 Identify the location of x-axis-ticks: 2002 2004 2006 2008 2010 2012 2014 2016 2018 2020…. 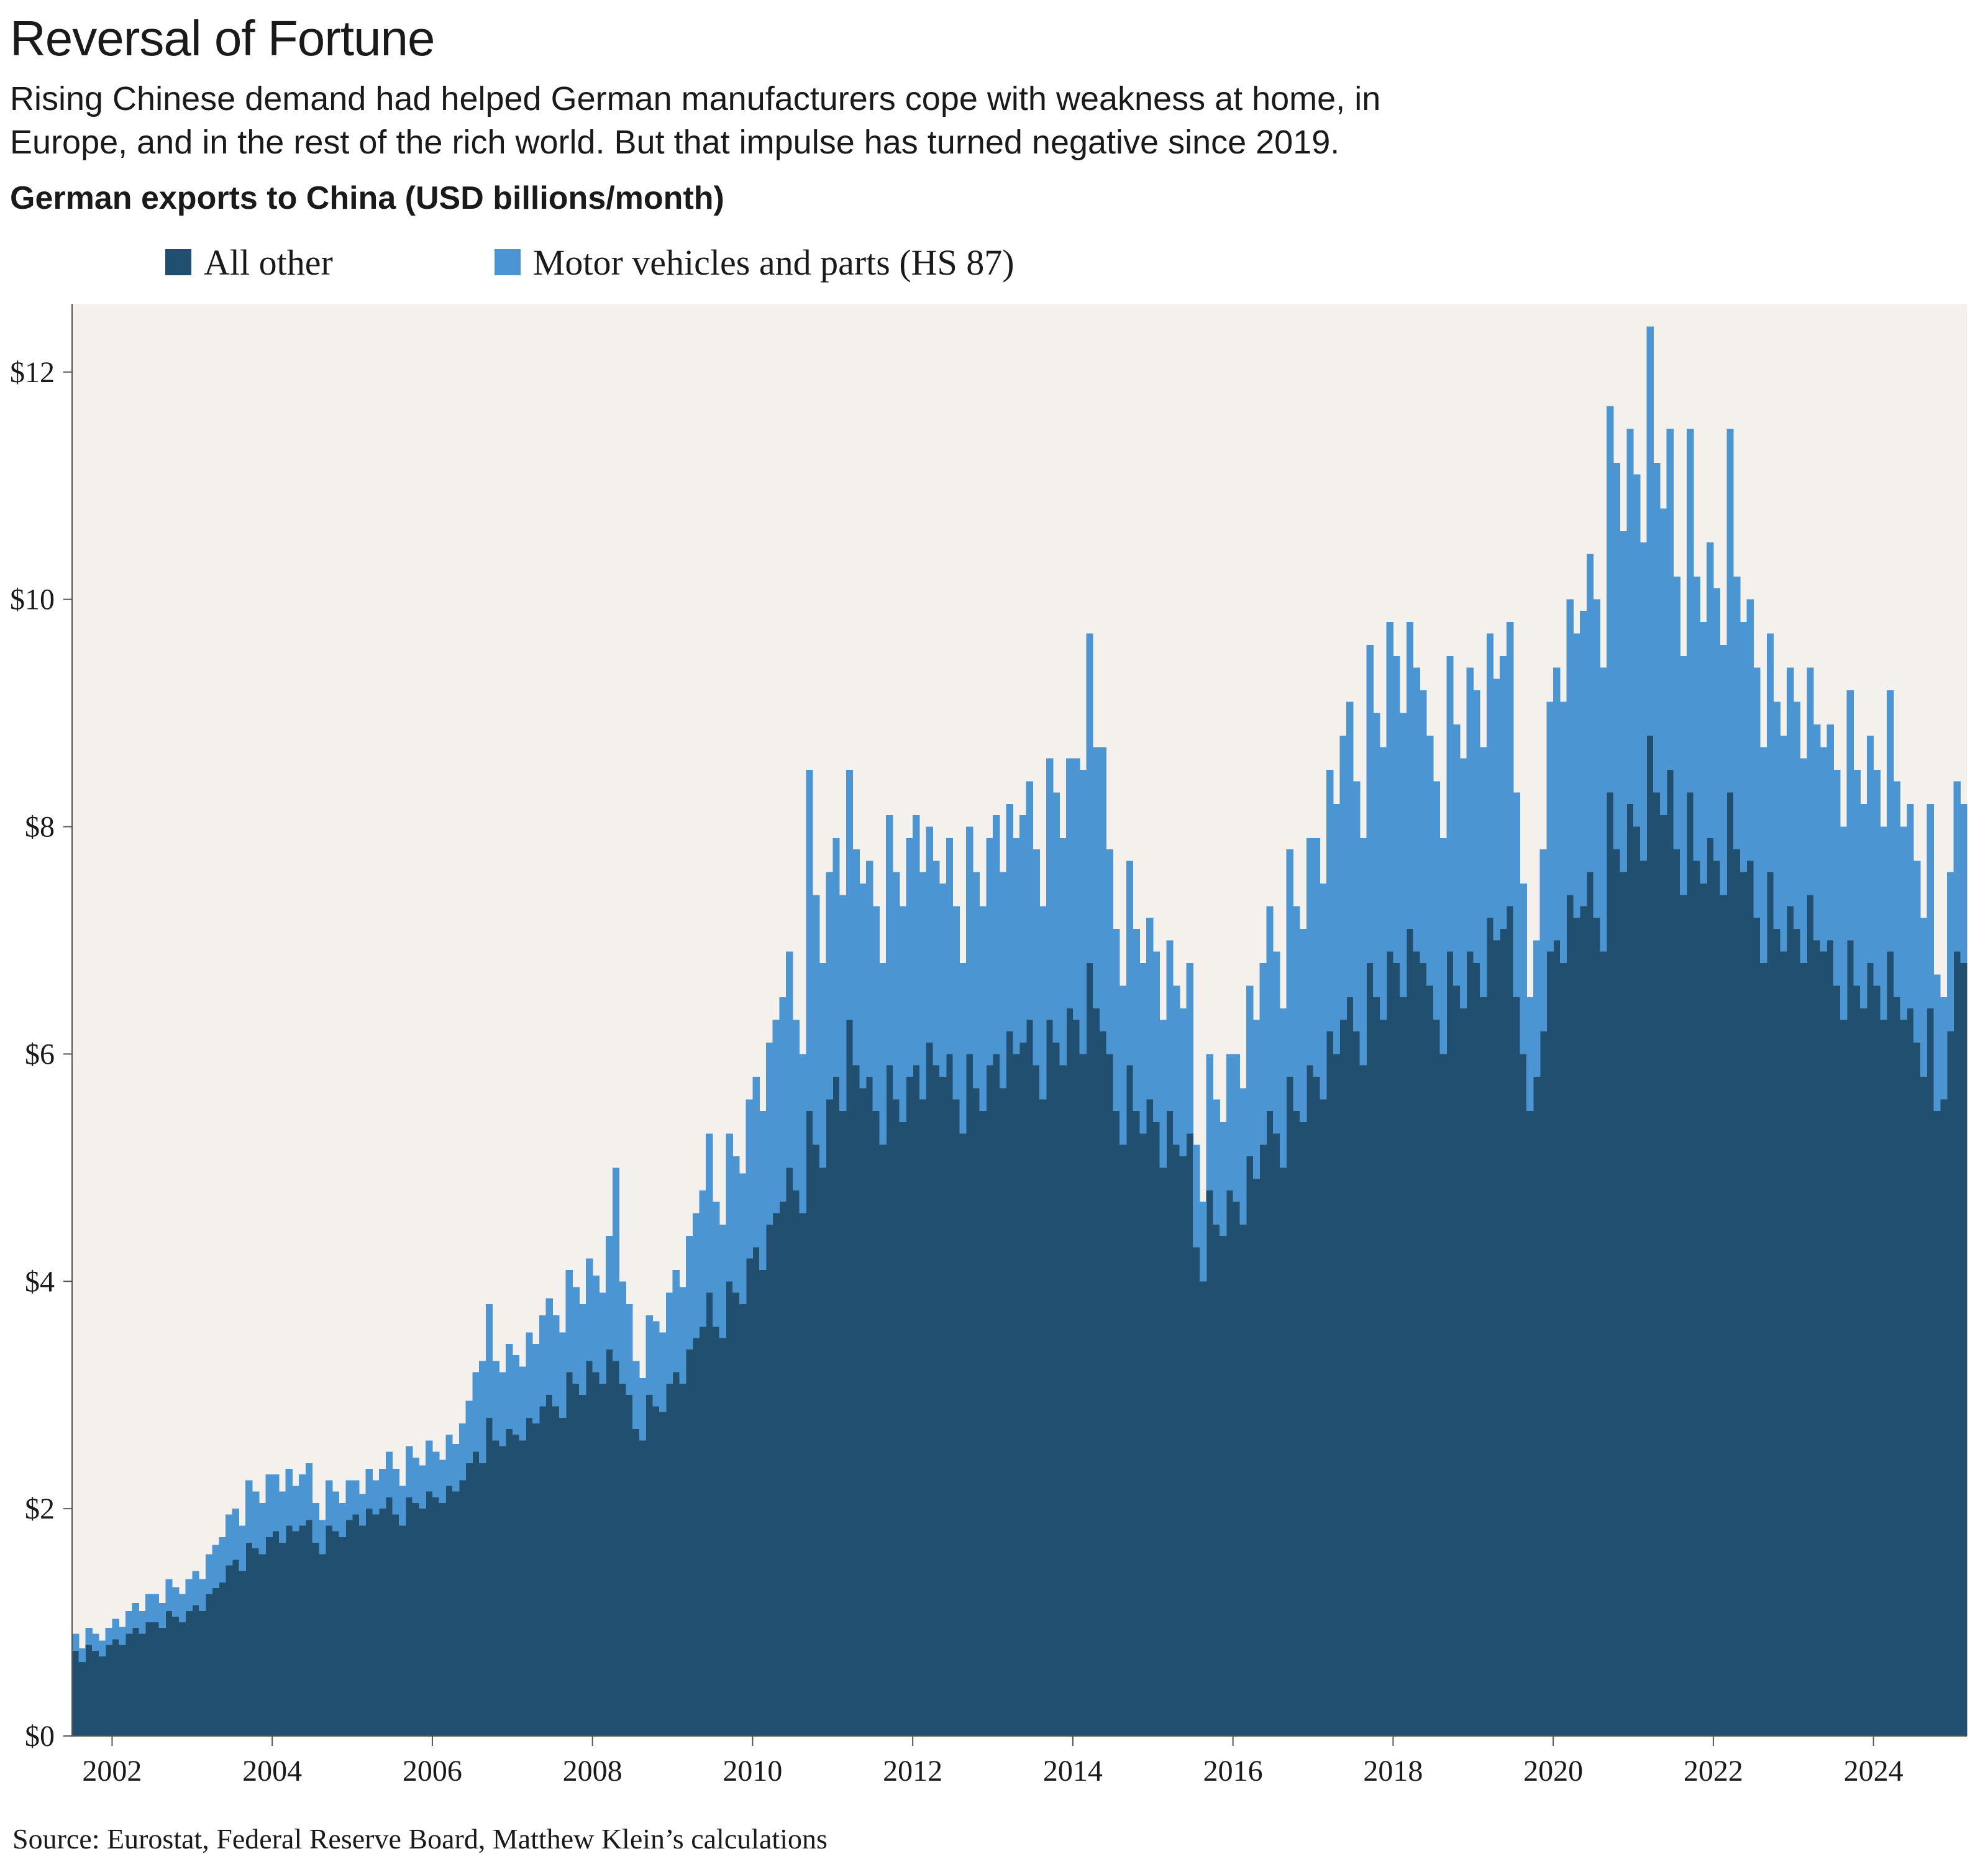
(993, 1761).